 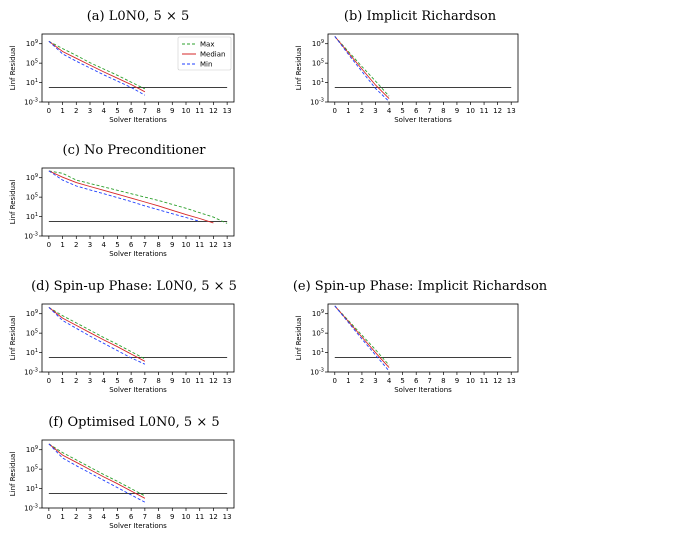 What do you see at coordinates (135, 150) in the screenshot?
I see `chart-title: (c) No Preconditioner` at bounding box center [135, 150].